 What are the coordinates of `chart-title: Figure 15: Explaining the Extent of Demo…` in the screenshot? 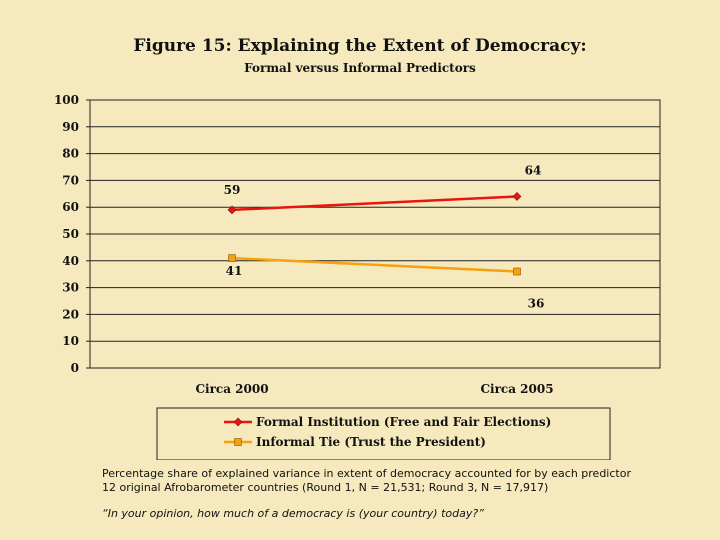 It's located at (360, 46).